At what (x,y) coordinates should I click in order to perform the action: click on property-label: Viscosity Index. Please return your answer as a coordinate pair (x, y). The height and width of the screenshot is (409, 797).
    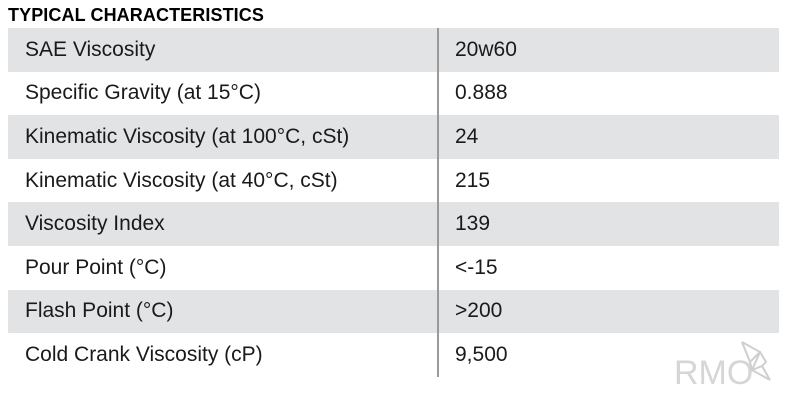
    Looking at the image, I should click on (95, 224).